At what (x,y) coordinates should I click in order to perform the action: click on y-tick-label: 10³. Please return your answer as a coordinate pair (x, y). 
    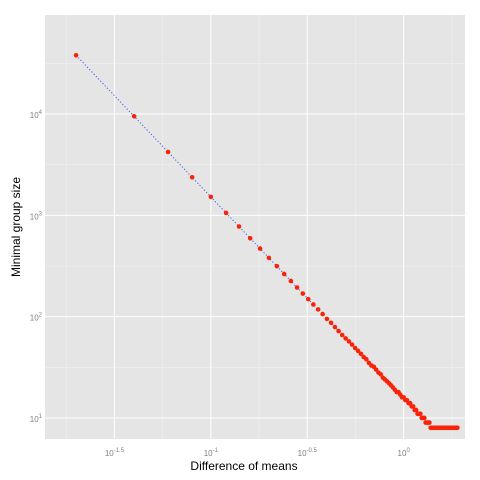
    Looking at the image, I should click on (36, 216).